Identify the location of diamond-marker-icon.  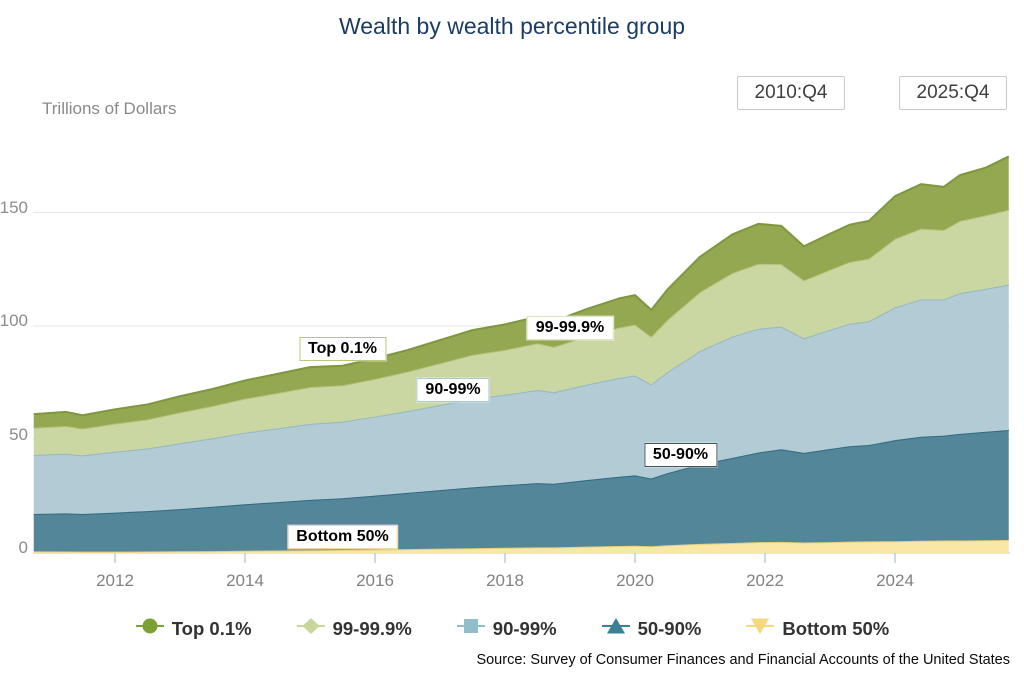
(311, 628).